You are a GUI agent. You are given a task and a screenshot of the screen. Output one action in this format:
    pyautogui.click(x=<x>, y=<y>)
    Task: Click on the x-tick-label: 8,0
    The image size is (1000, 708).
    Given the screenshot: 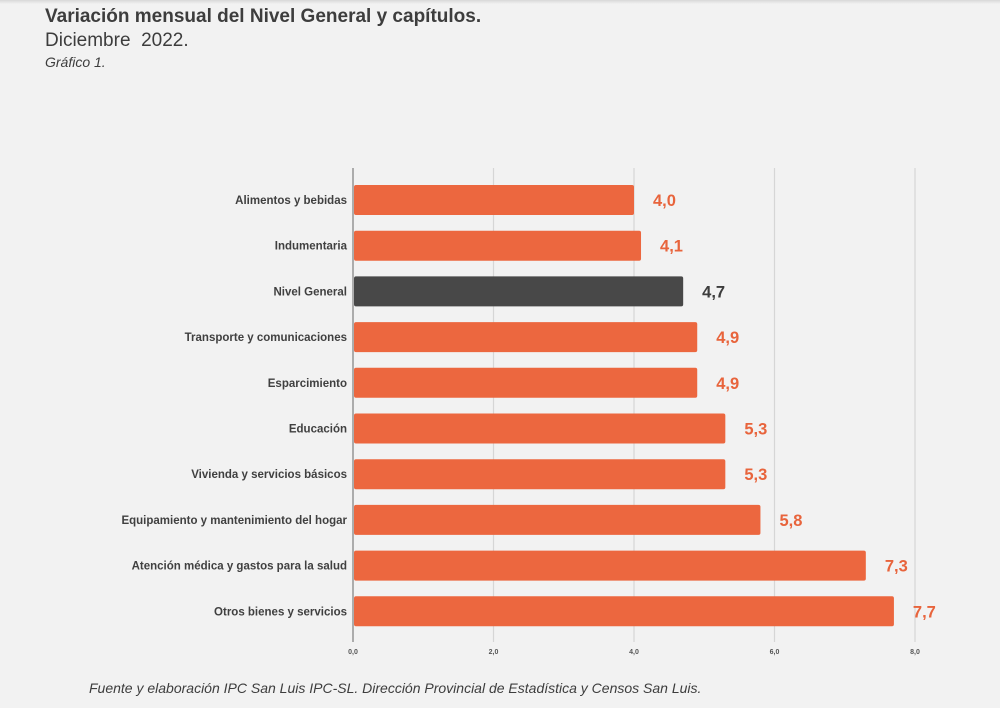 What is the action you would take?
    pyautogui.click(x=915, y=652)
    